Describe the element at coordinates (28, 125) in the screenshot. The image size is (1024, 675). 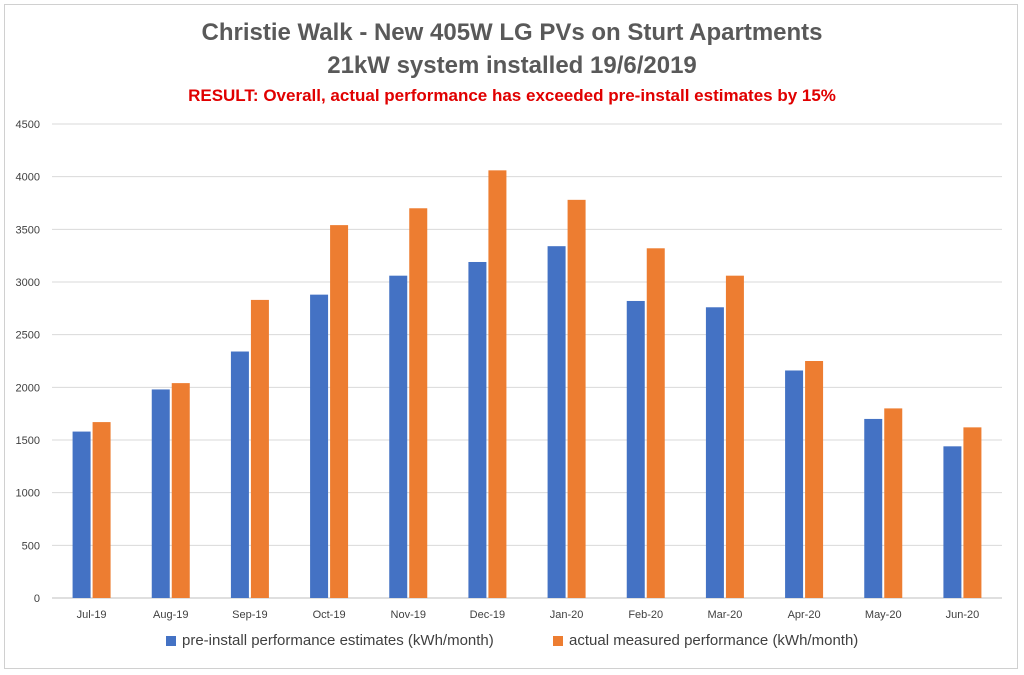
I see `y-tick-label: 4500` at that location.